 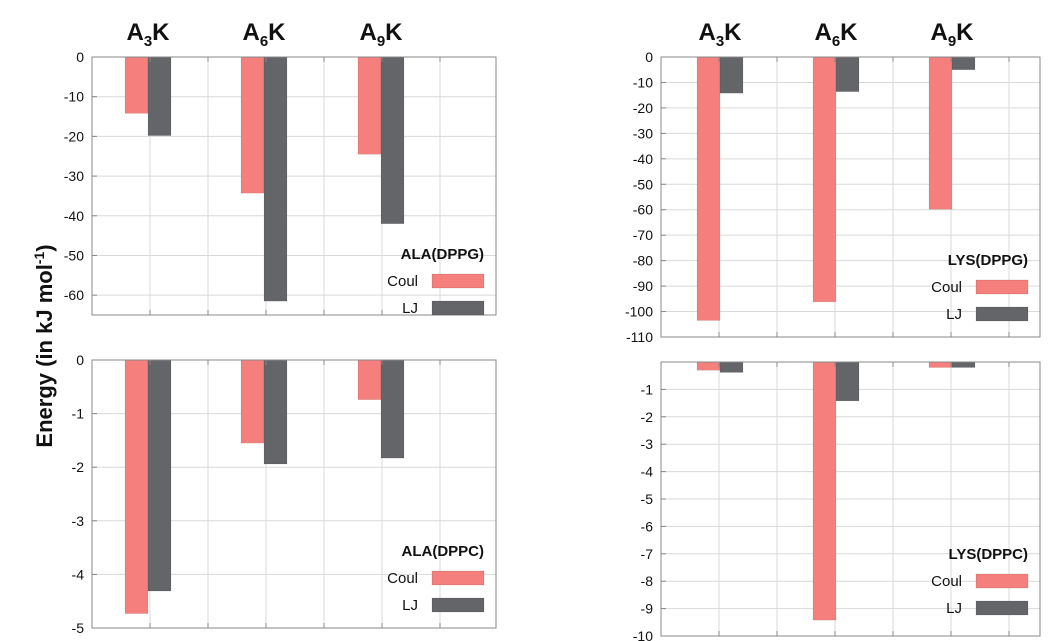 I want to click on y-tick-label: -8, so click(x=647, y=581).